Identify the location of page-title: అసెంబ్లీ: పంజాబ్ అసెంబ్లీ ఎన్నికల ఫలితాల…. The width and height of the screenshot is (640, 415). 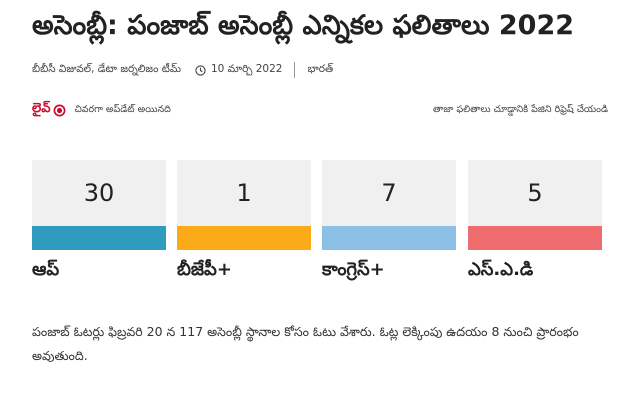
(303, 25).